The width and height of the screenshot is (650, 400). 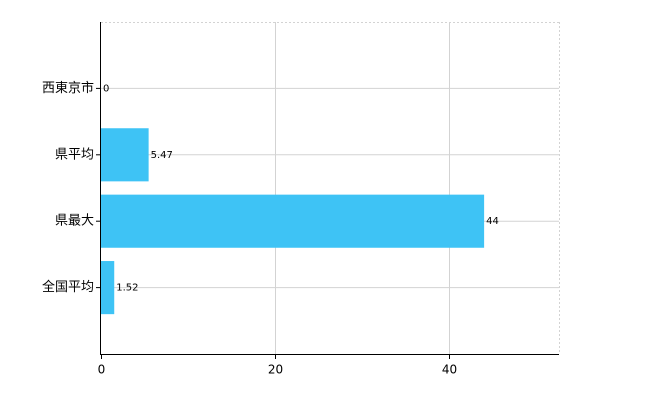 I want to click on y-tick-label: 県最大, so click(x=74, y=221).